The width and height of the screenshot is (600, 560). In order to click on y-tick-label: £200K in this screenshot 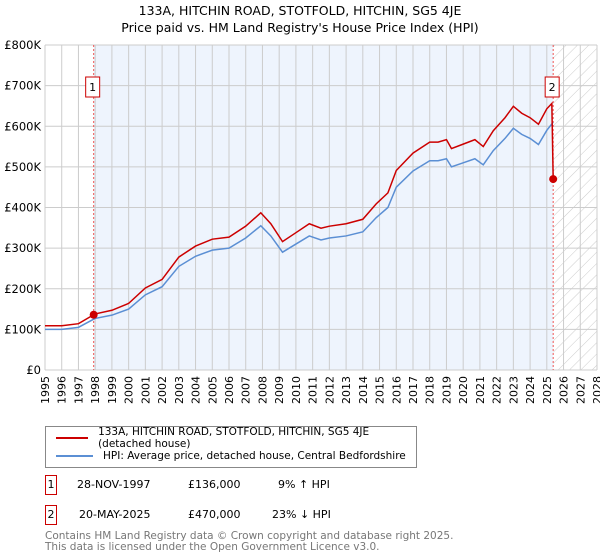, I will do `click(22, 289)`.